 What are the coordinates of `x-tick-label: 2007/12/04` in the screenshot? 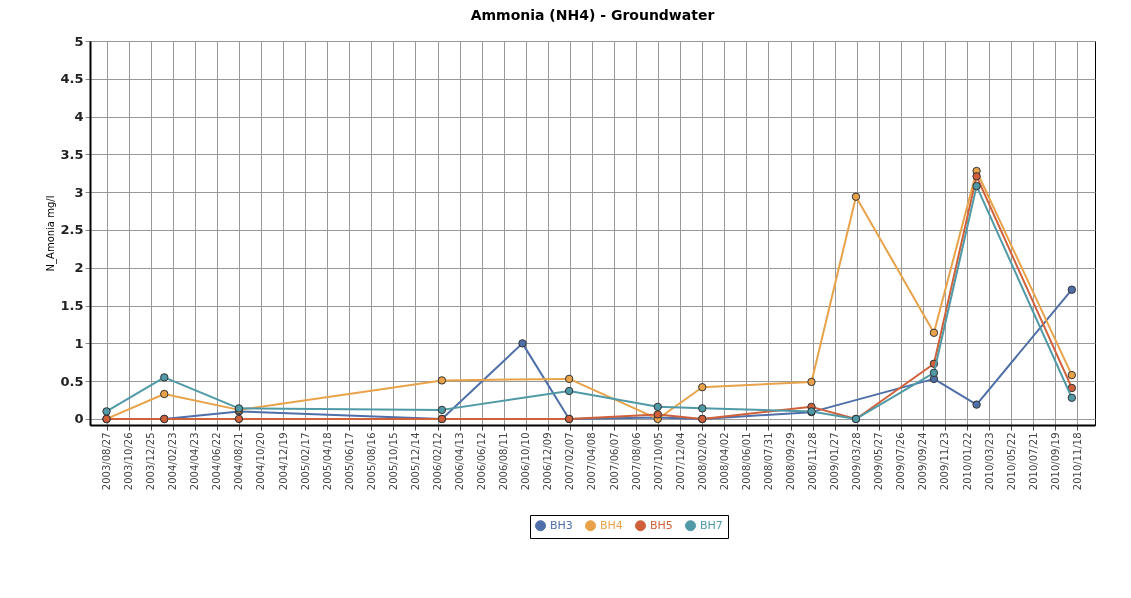 It's located at (680, 461).